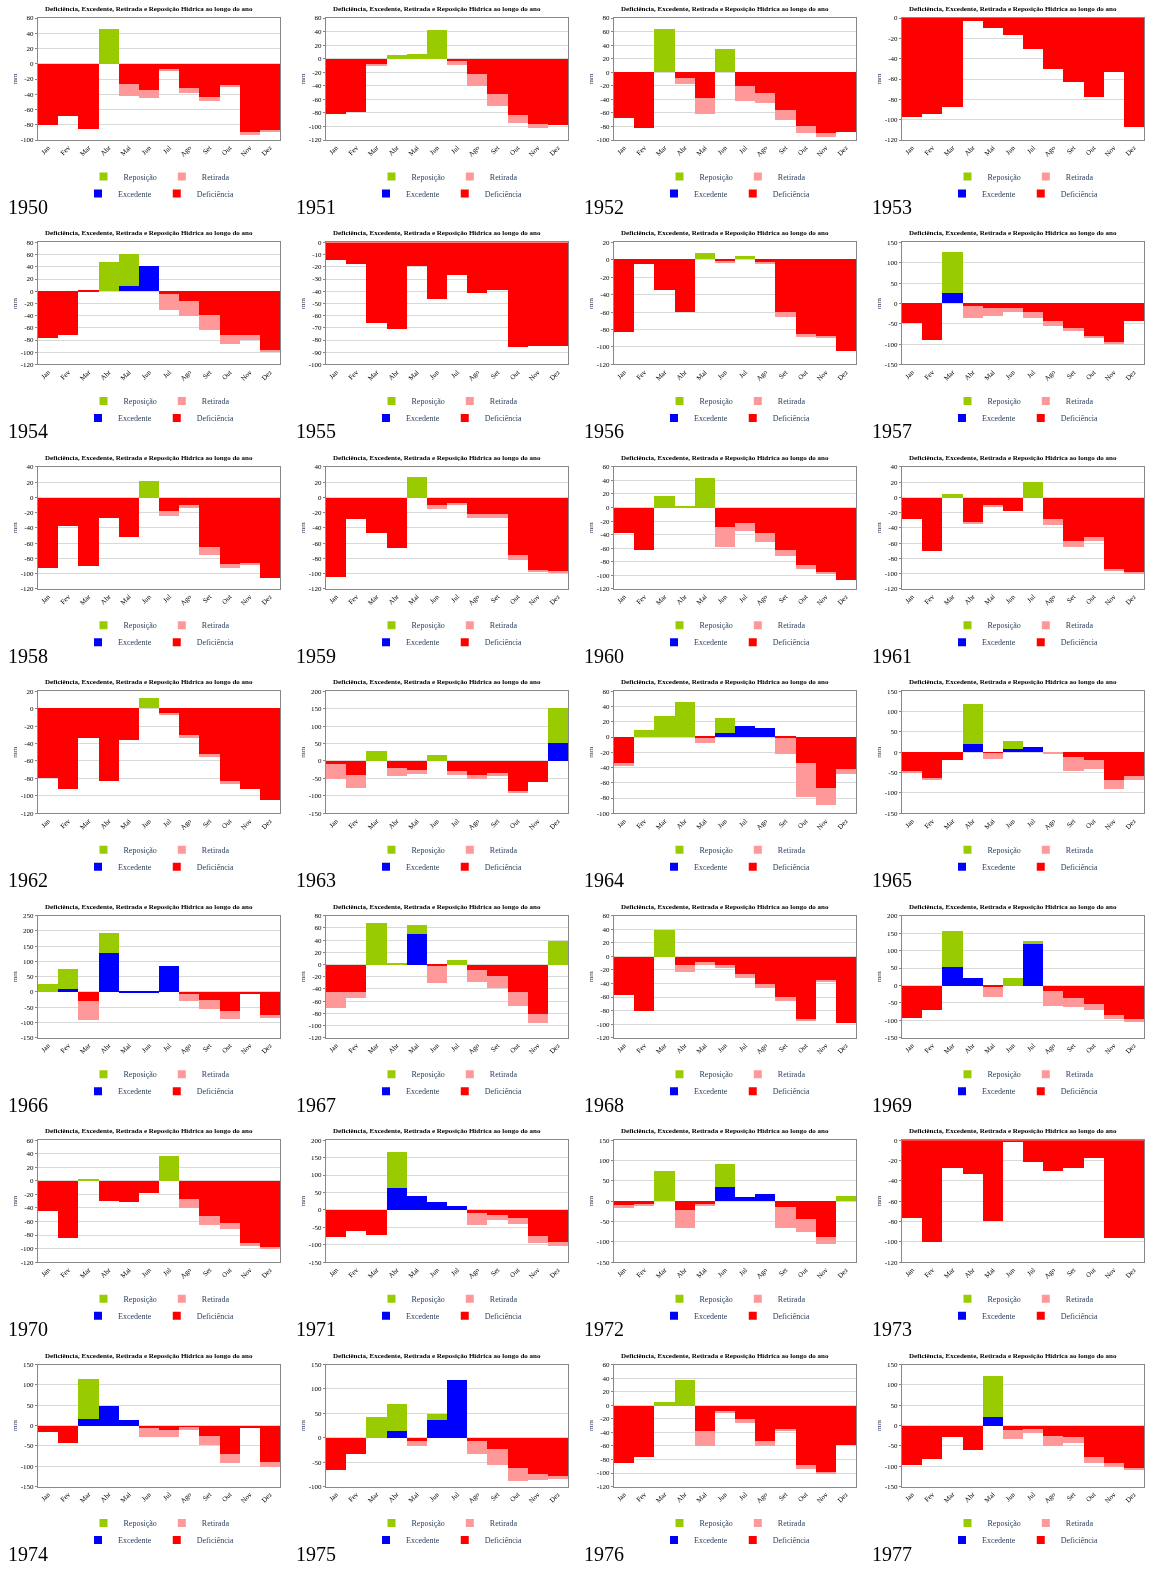 The height and width of the screenshot is (1571, 1152). What do you see at coordinates (604, 431) in the screenshot?
I see `text: 1956` at bounding box center [604, 431].